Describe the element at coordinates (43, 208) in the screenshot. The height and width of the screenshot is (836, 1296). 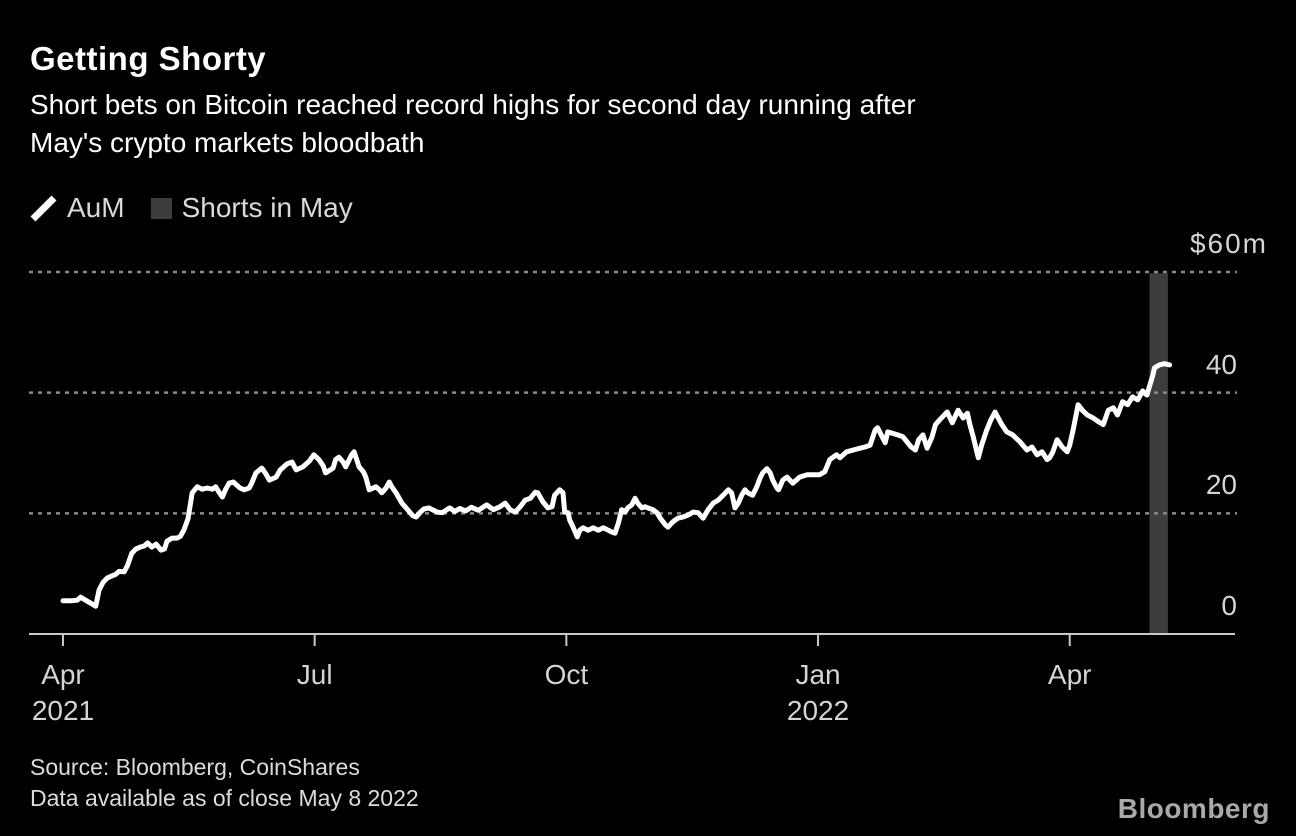
I see `aum-line-icon` at that location.